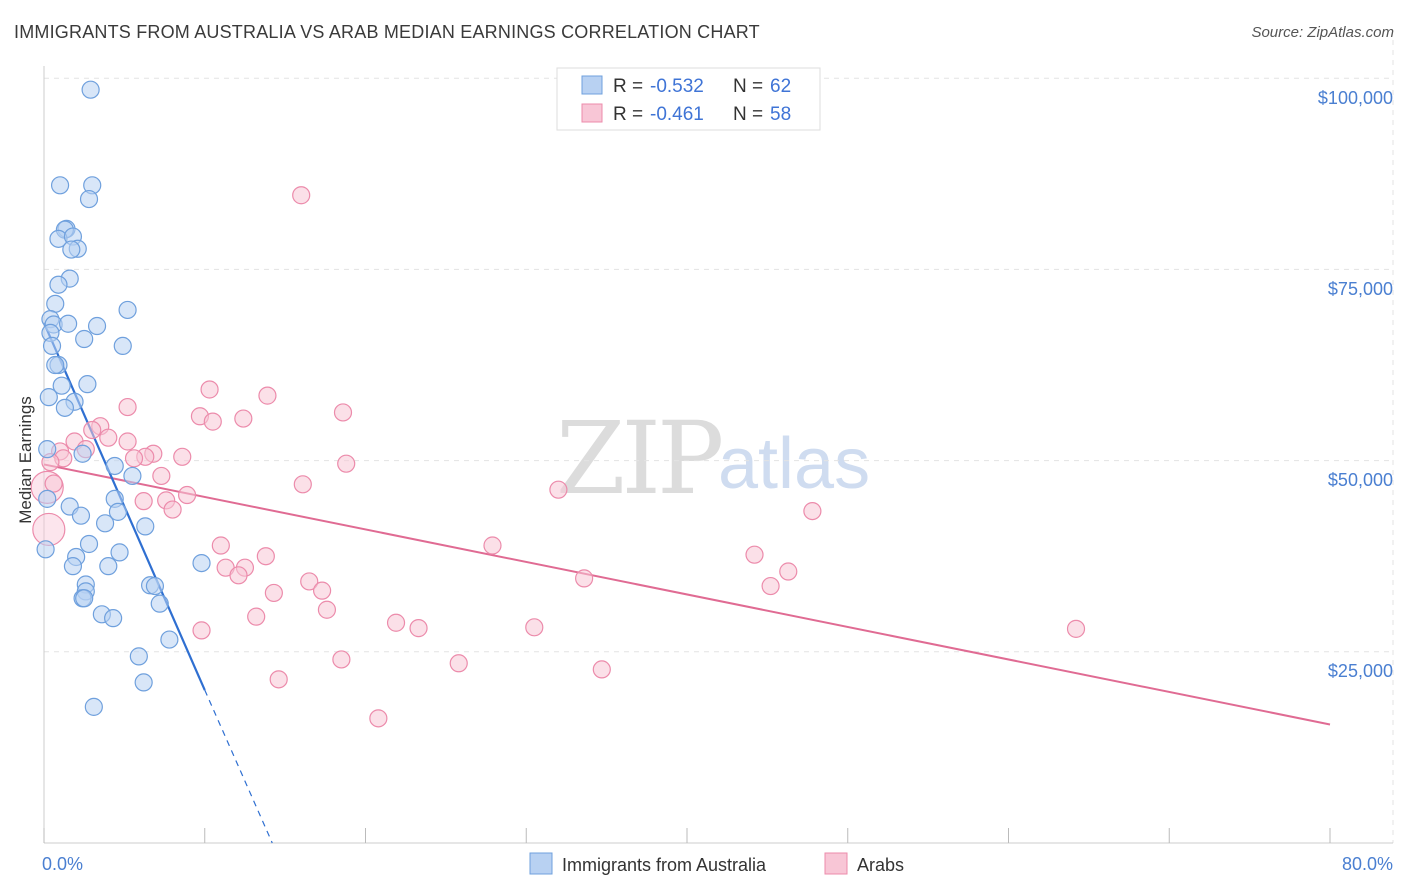 The width and height of the screenshot is (1406, 892). I want to click on legend-swatch-australia, so click(541, 863).